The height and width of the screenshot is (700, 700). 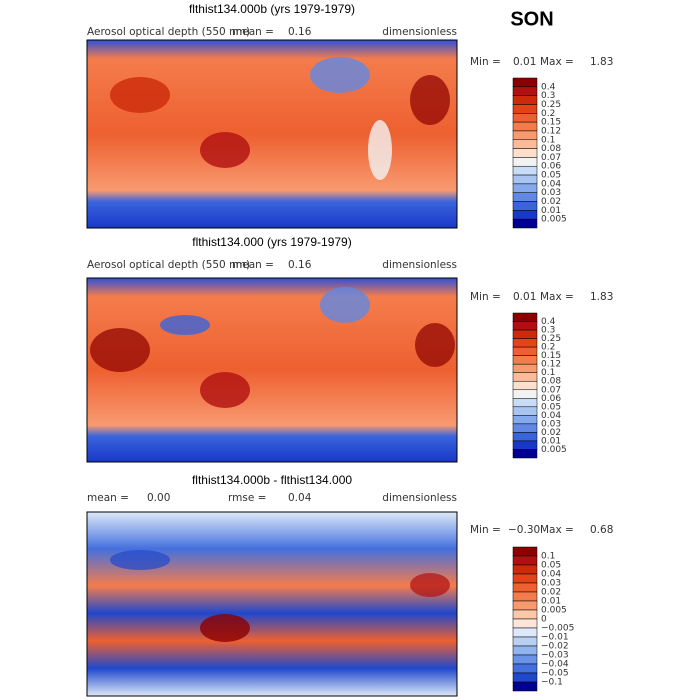 I want to click on panel-title: flthist134.000b (yrs 1979-1979), so click(x=272, y=9).